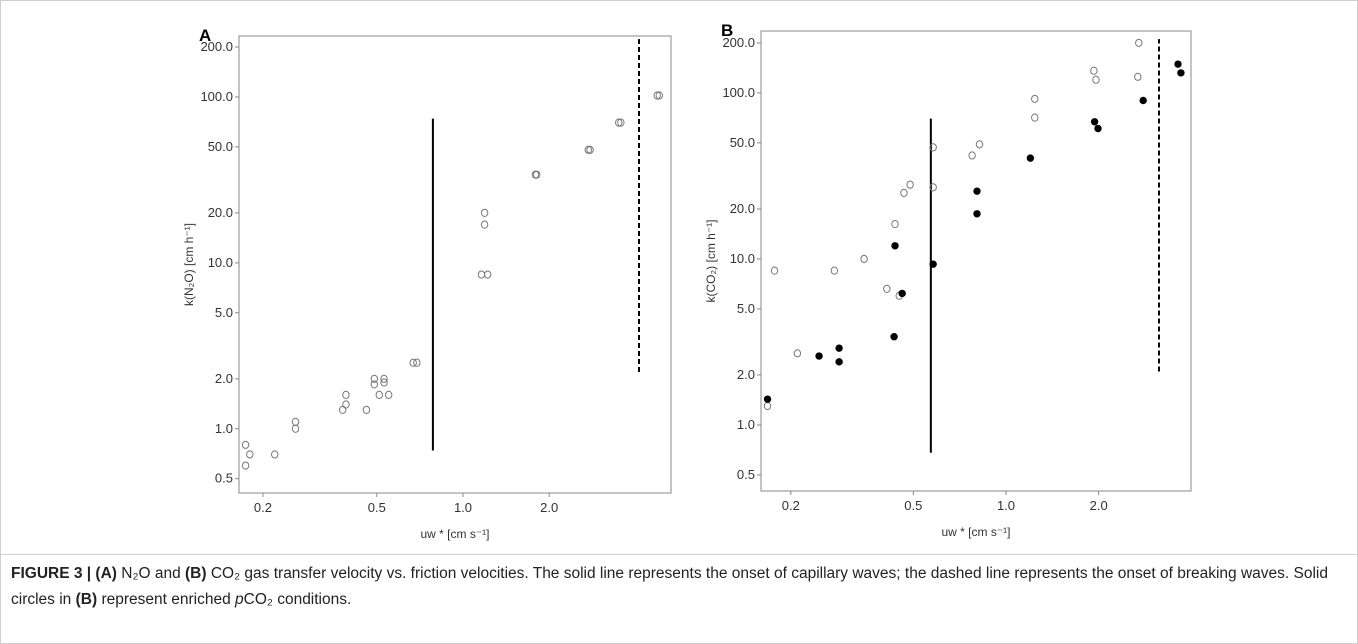 This screenshot has width=1358, height=644. I want to click on panel-label: A, so click(205, 35).